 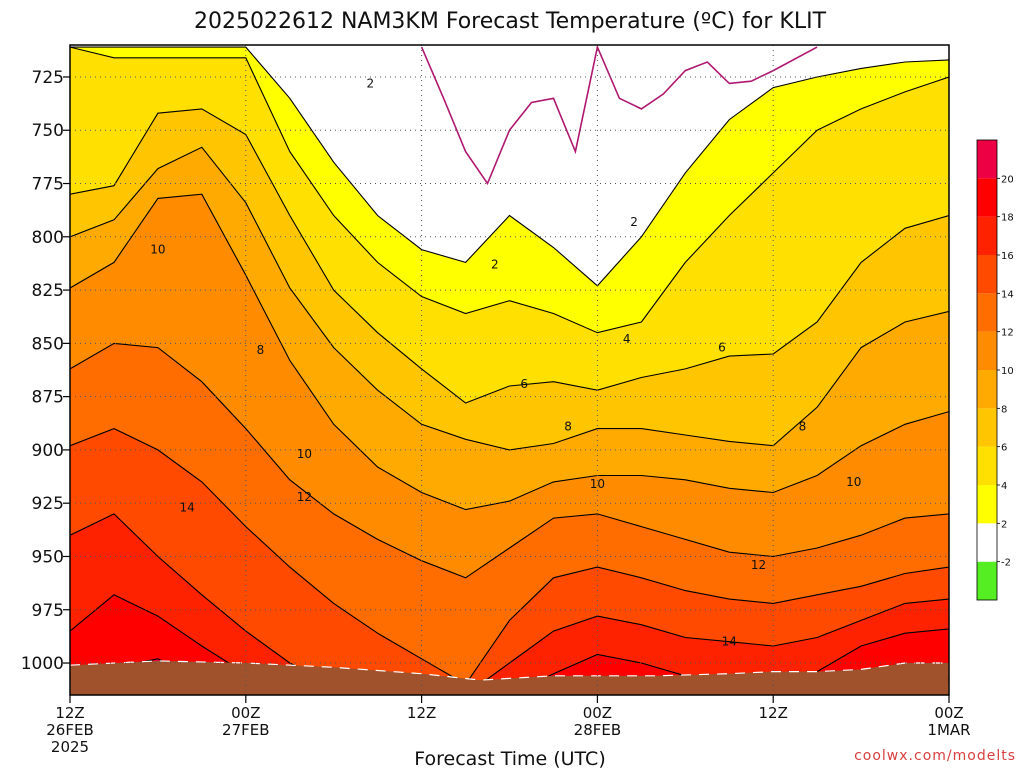 I want to click on colorbar-label: 8, so click(x=1004, y=409).